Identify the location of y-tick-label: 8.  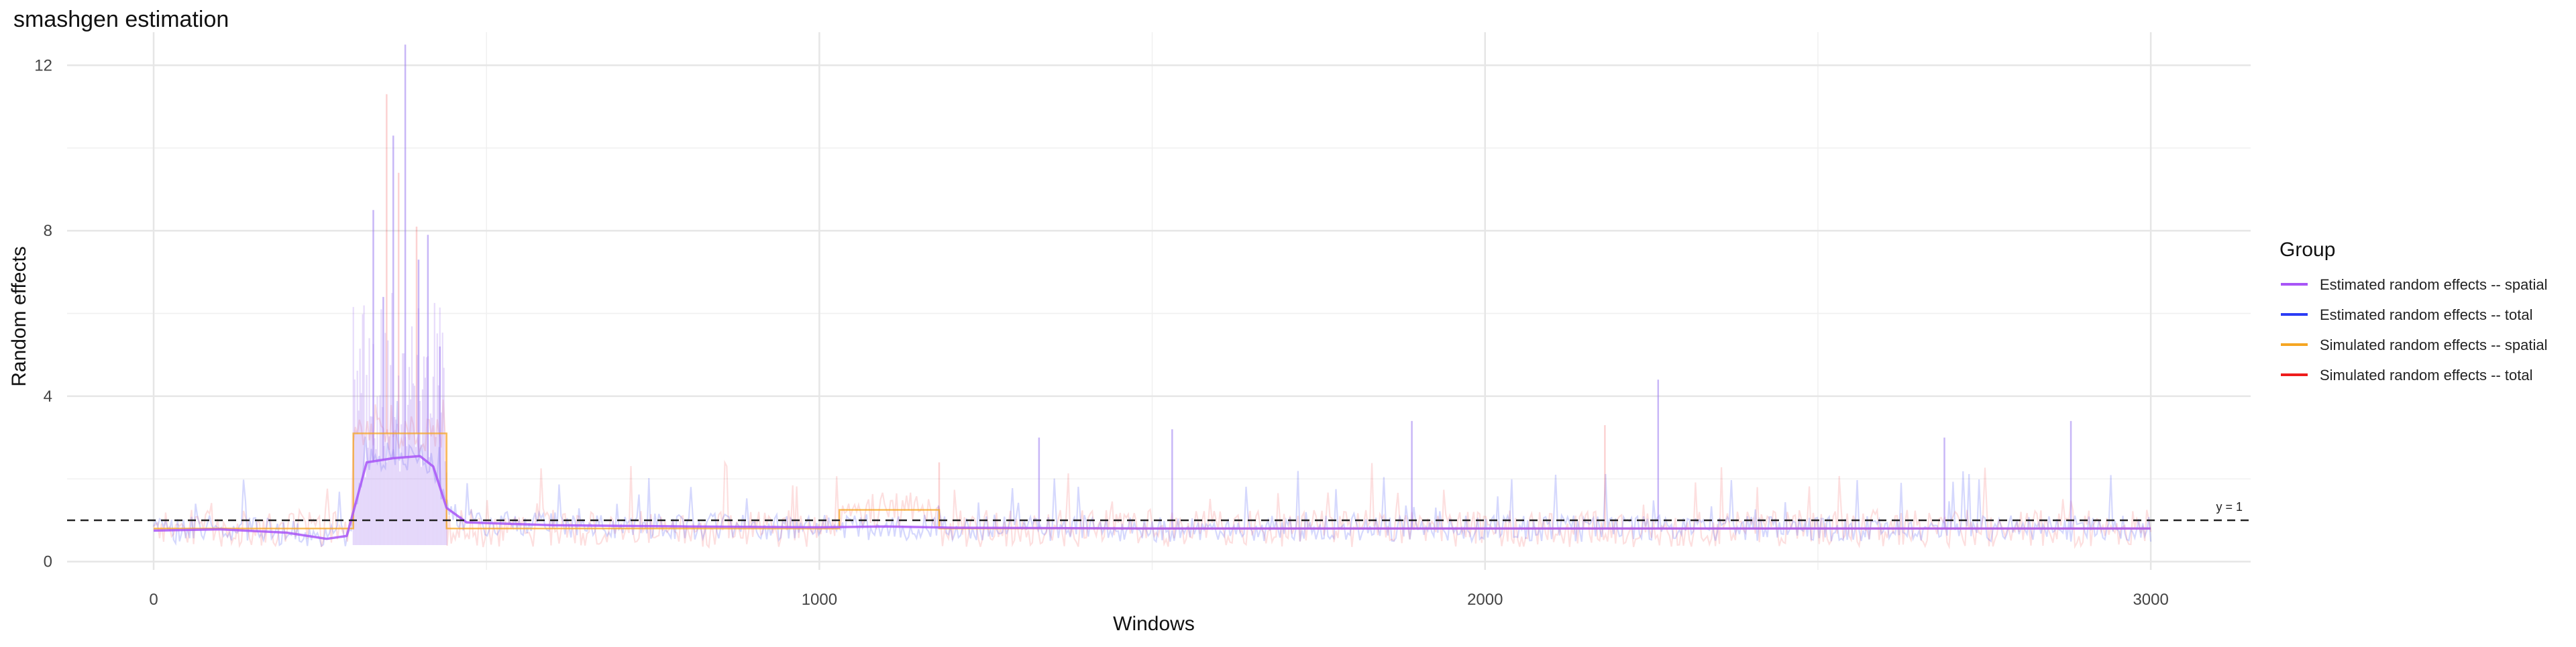
(48, 231).